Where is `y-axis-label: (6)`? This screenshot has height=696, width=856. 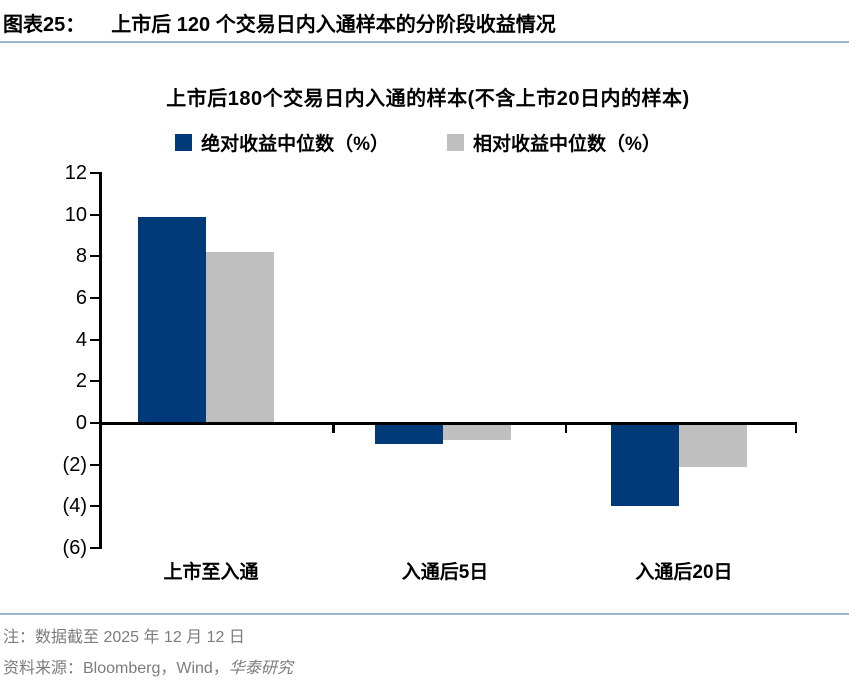 y-axis-label: (6) is located at coordinates (74, 547).